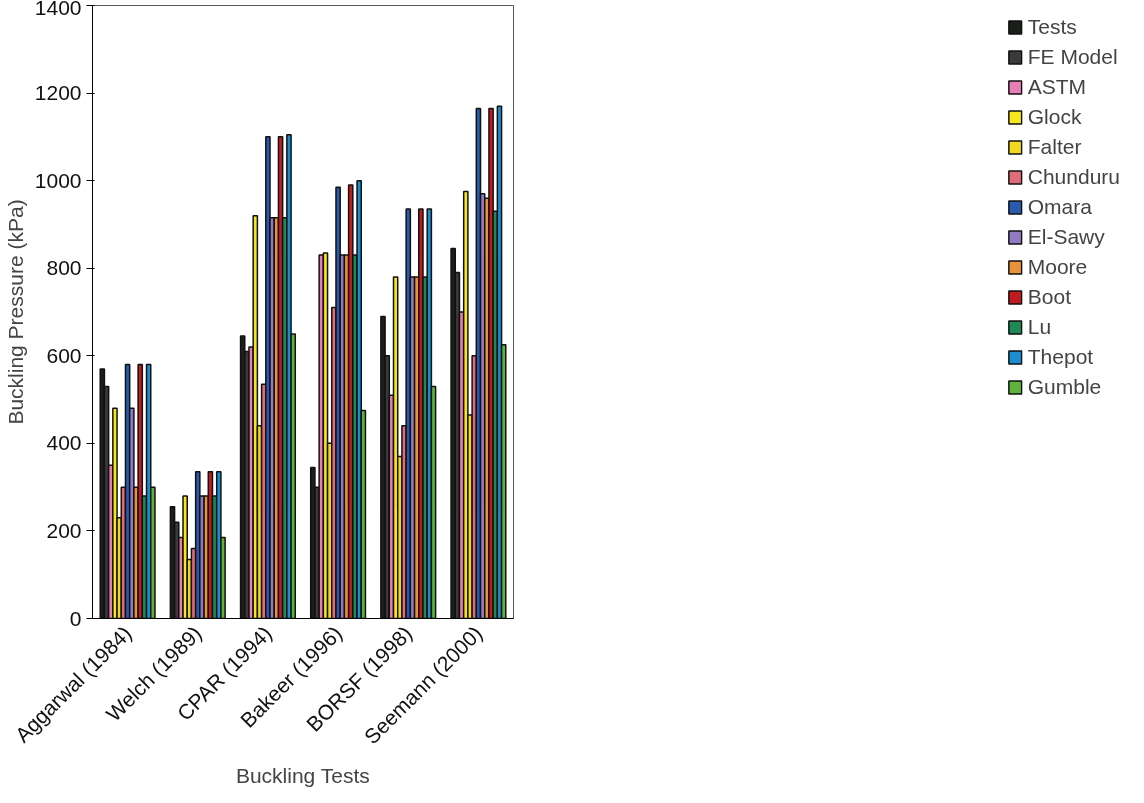 Image resolution: width=1144 pixels, height=803 pixels. I want to click on legend-label: Omara, so click(1059, 207).